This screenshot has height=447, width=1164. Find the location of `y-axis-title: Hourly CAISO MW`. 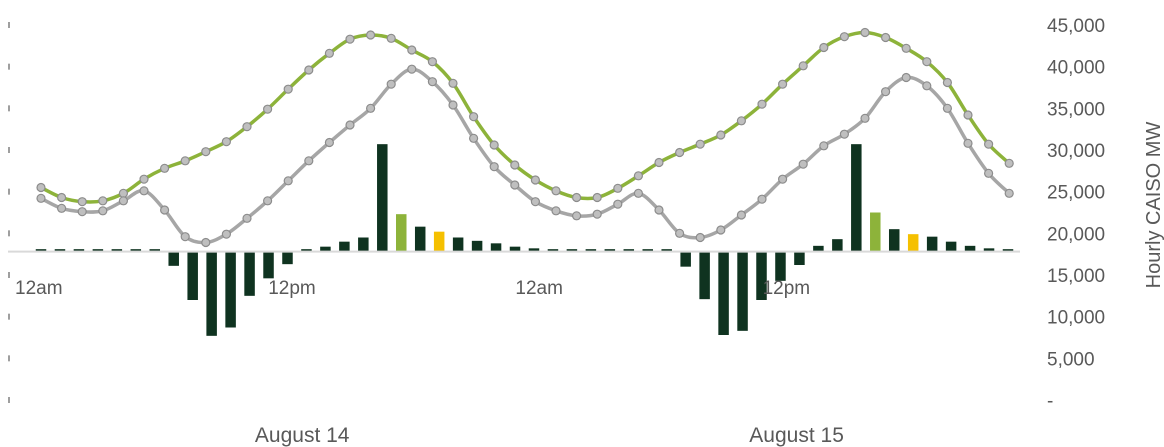

y-axis-title: Hourly CAISO MW is located at coordinates (1153, 205).